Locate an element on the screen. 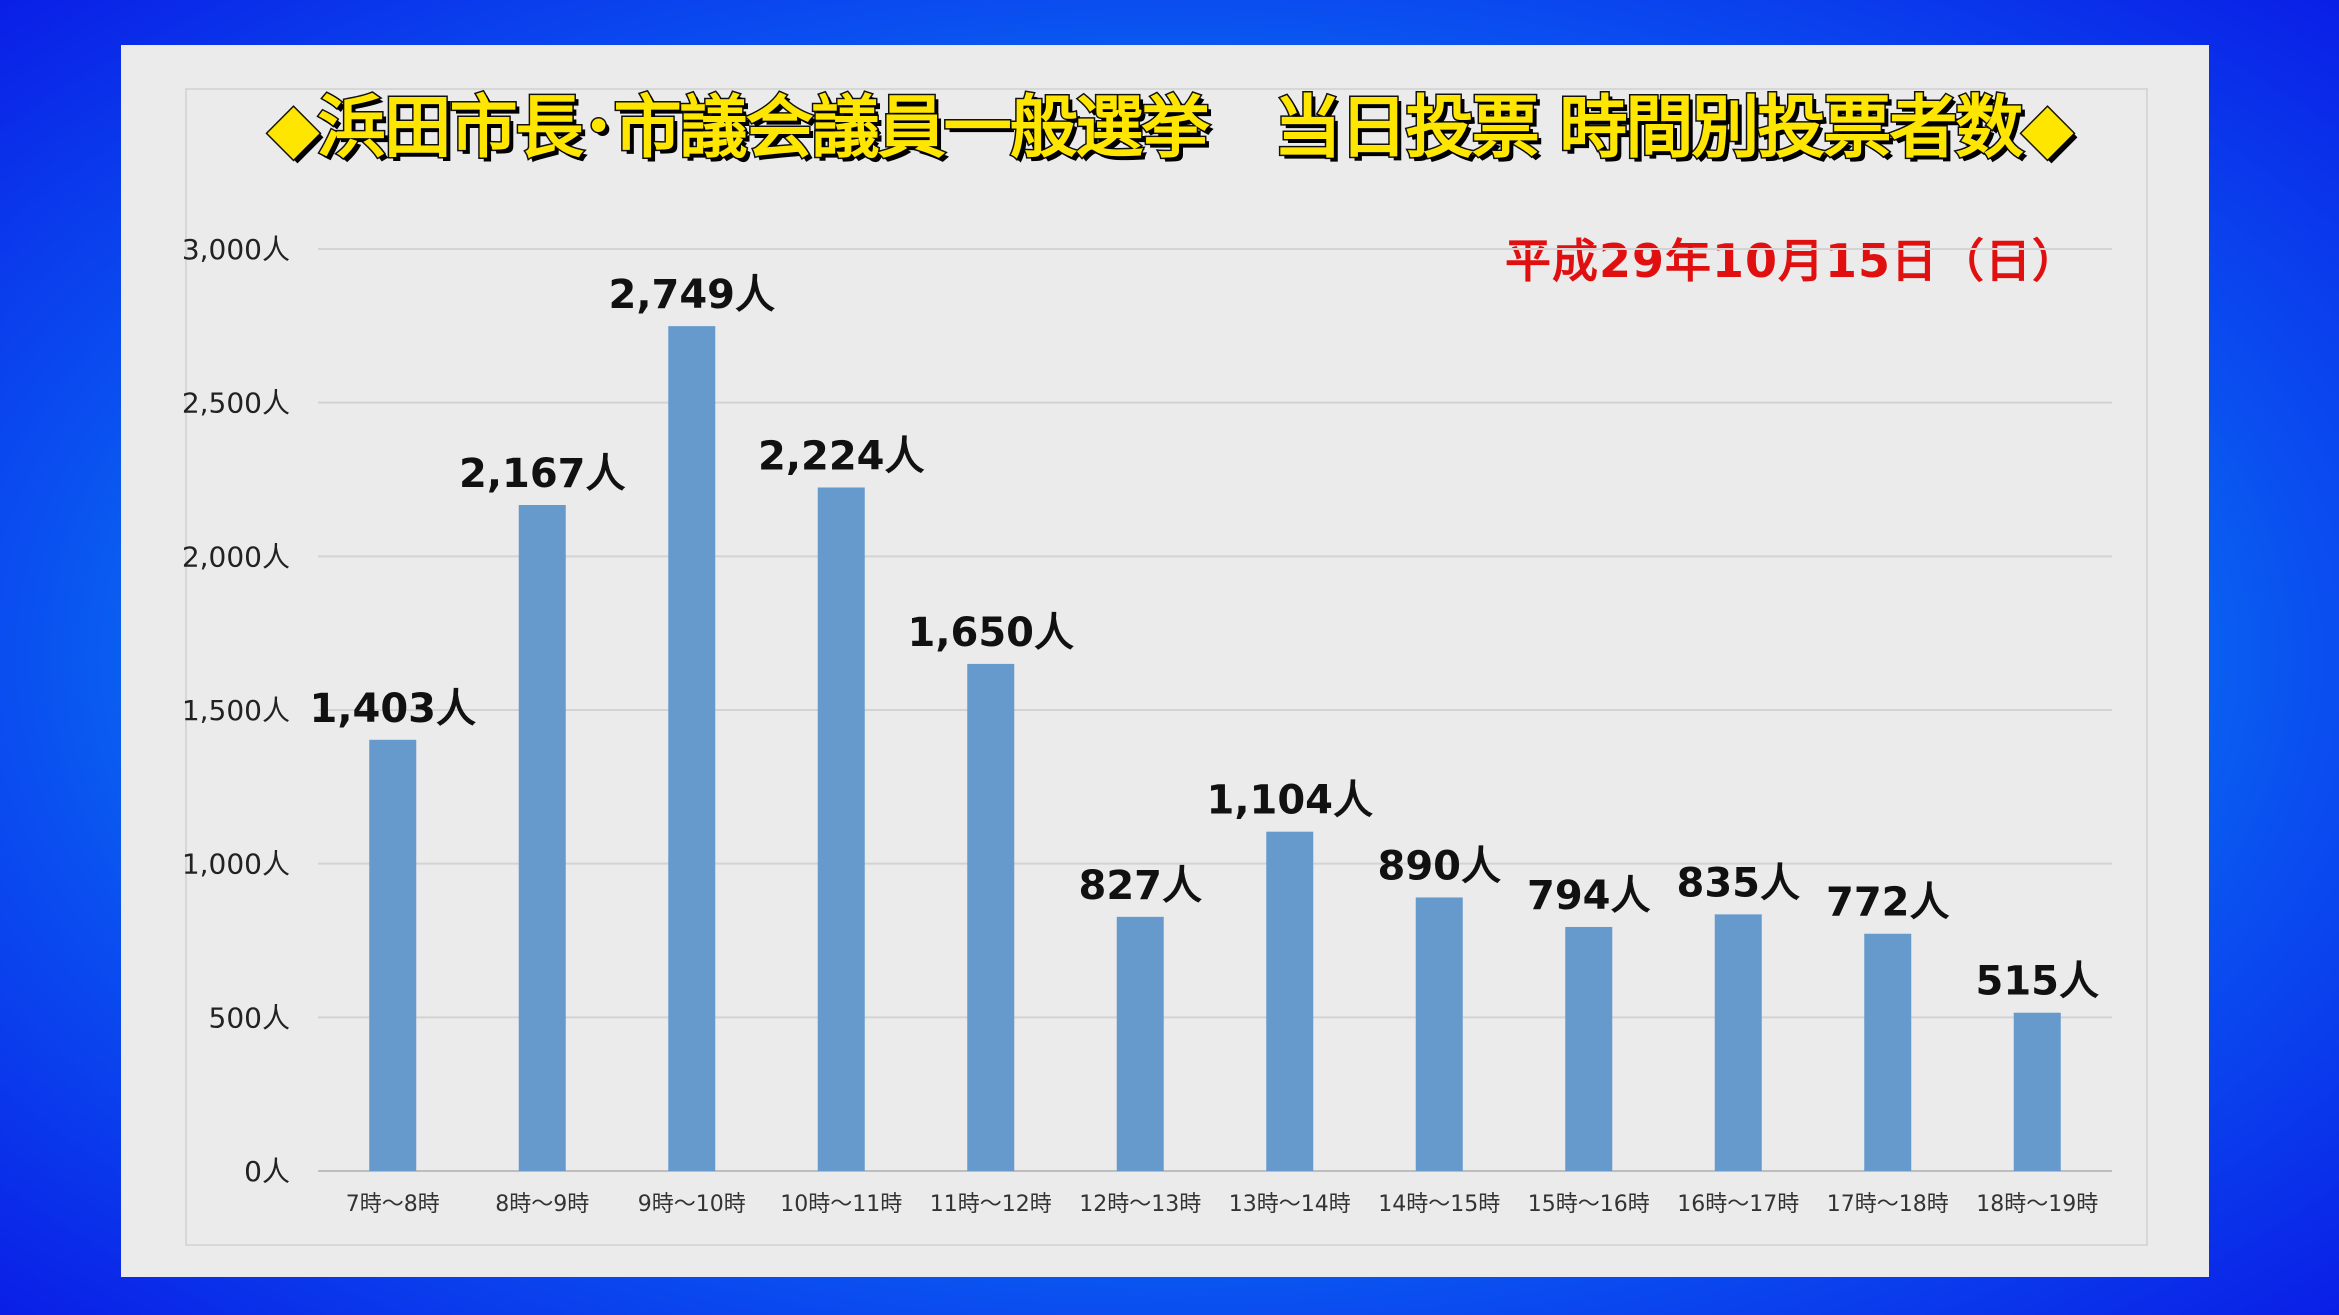 The image size is (2339, 1315). x-tick-label: 8時～9時 is located at coordinates (542, 1204).